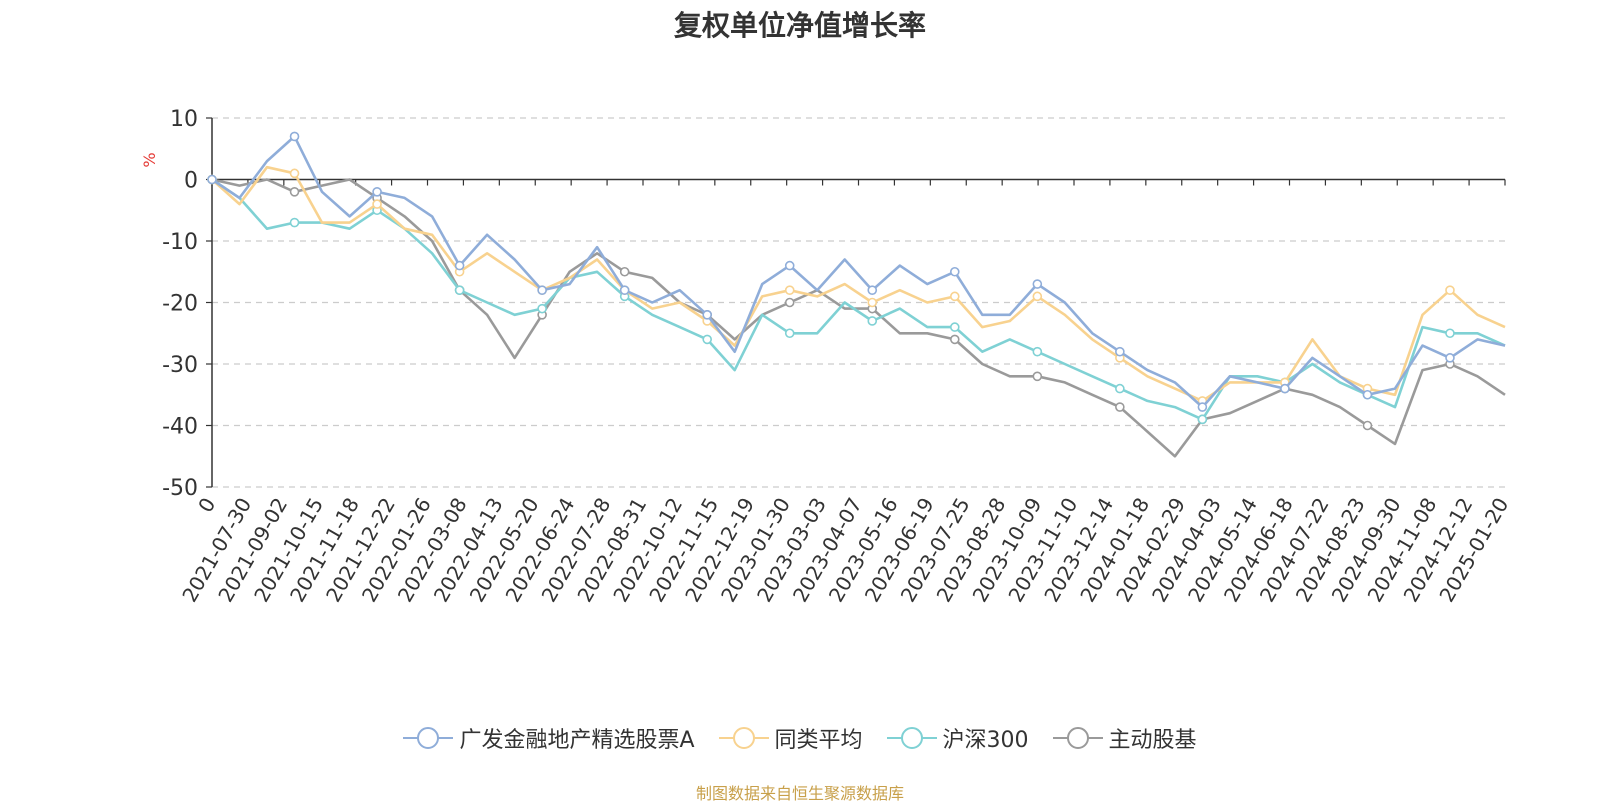  Describe the element at coordinates (1152, 740) in the screenshot. I see `legend-label: 主动股基` at that location.